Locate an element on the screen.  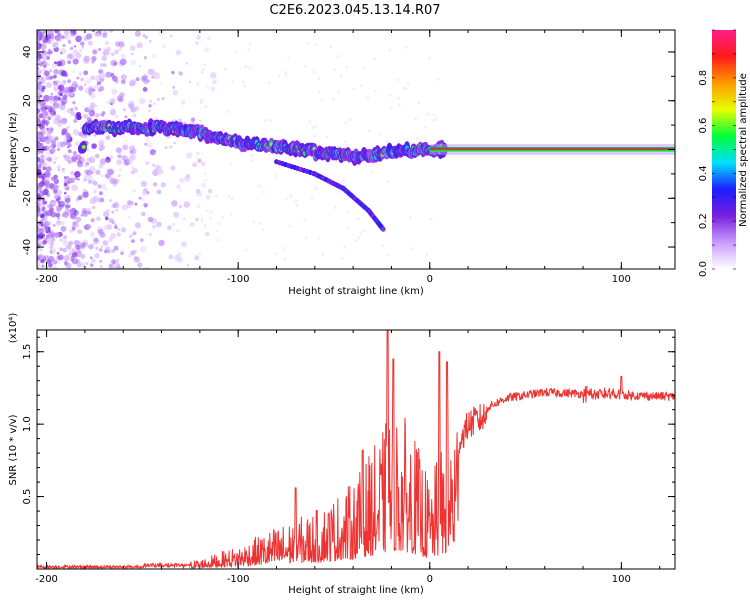
bottom-x-axis-label: Height of straight line (km) is located at coordinates (356, 590).